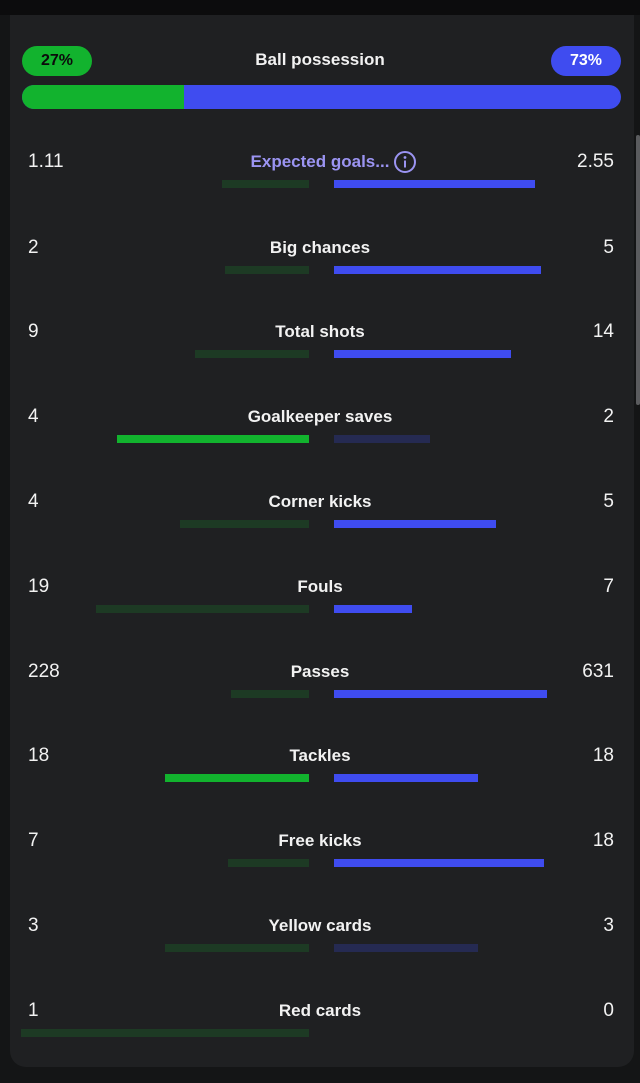  I want to click on stat-label: Free kicks, so click(320, 840).